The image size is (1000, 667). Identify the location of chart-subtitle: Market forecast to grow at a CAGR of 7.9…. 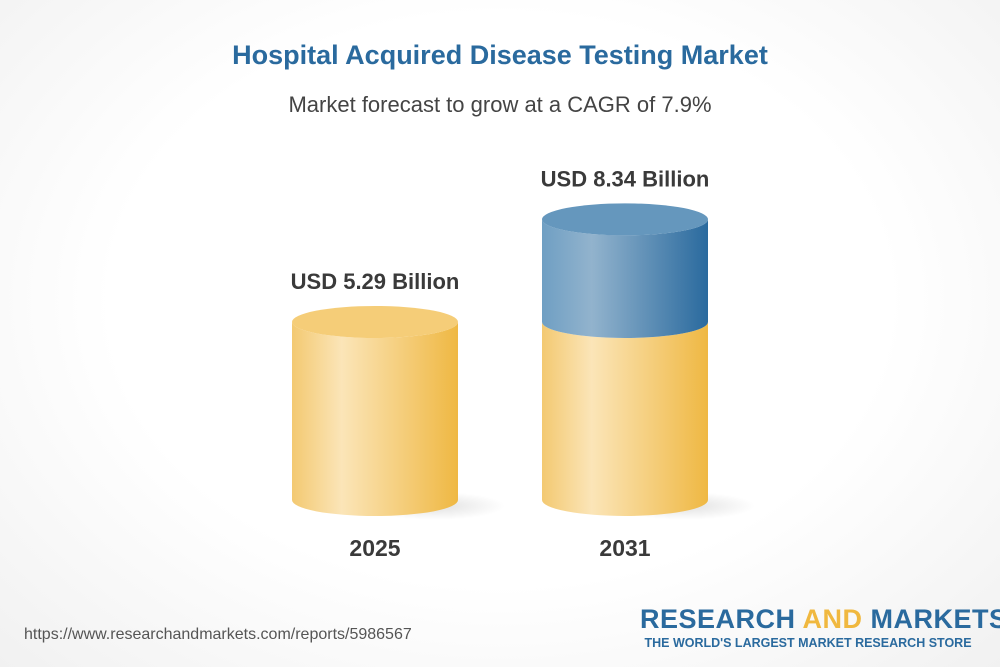
(500, 104).